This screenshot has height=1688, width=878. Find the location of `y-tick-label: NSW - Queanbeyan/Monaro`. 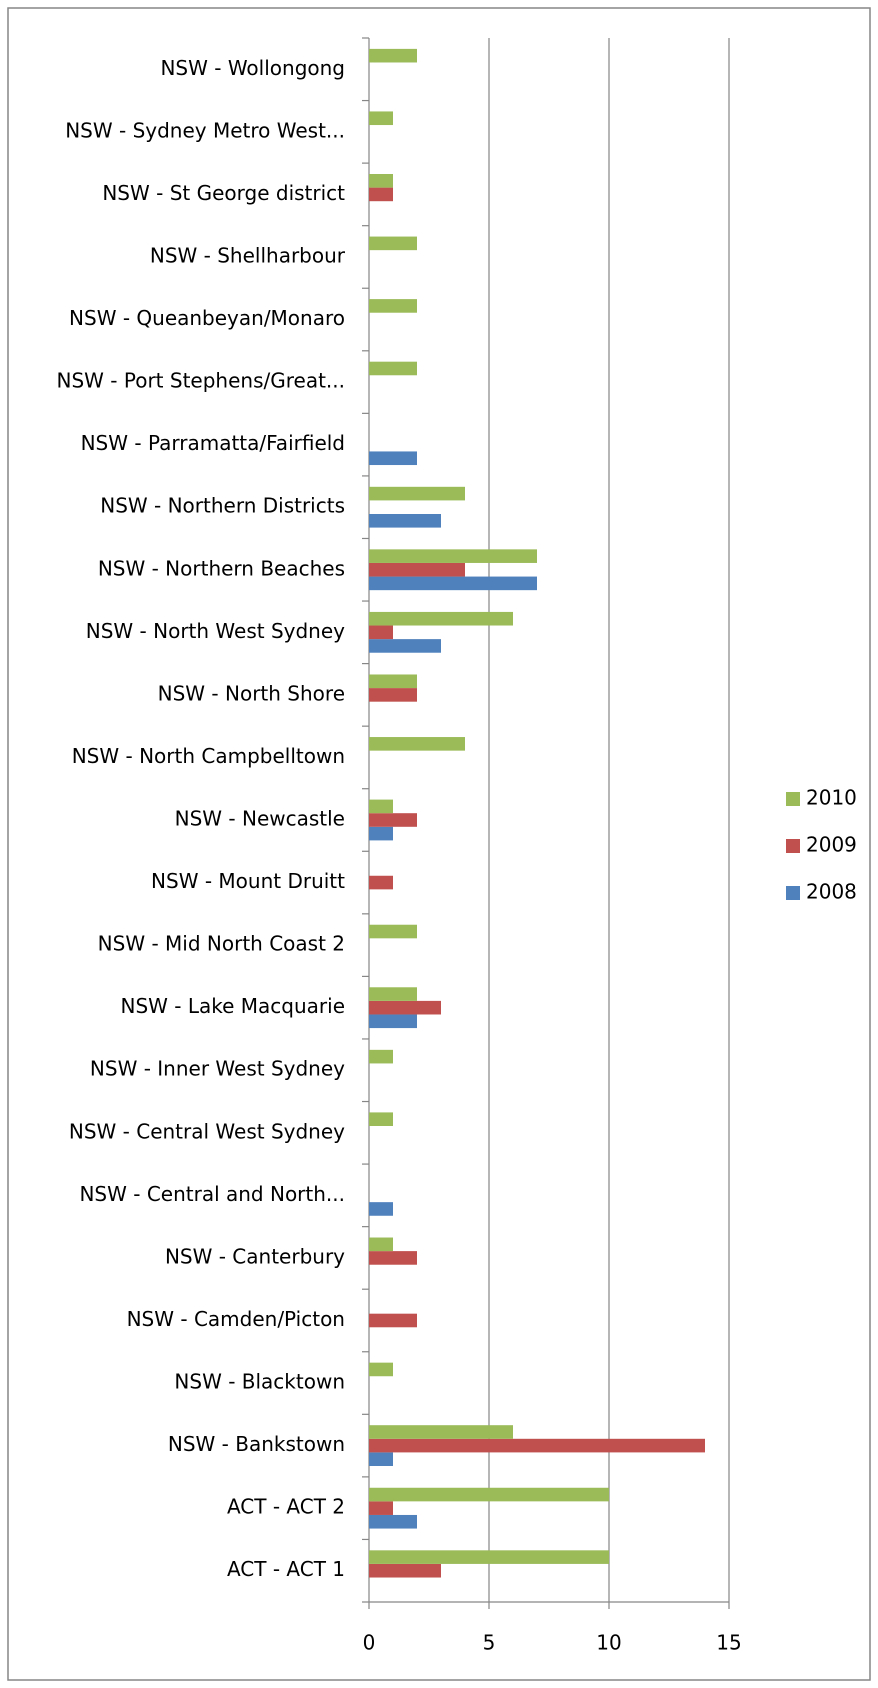

y-tick-label: NSW - Queanbeyan/Monaro is located at coordinates (207, 318).